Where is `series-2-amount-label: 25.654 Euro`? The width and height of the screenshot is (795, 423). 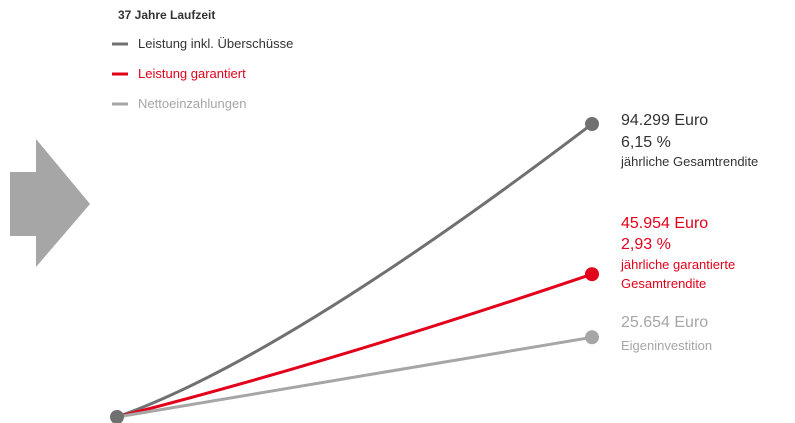
series-2-amount-label: 25.654 Euro is located at coordinates (664, 322).